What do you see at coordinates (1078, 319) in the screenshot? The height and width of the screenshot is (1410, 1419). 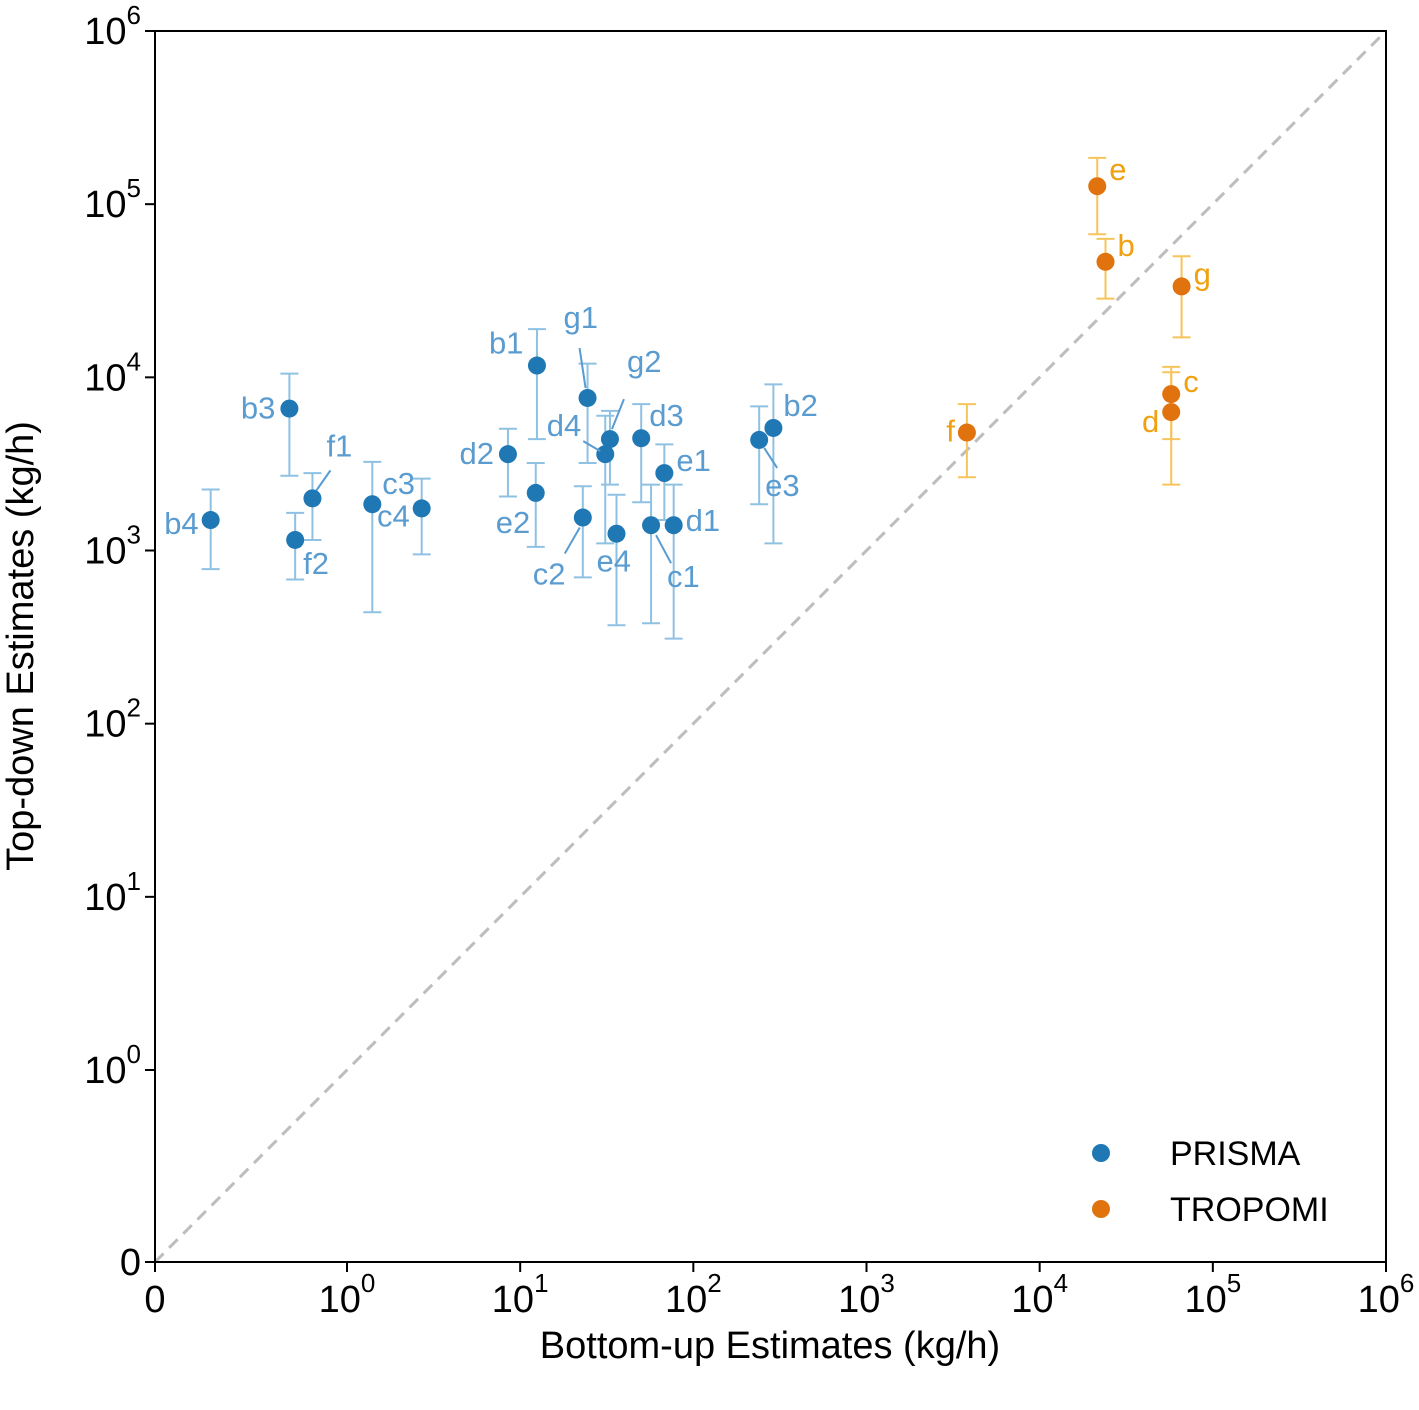 I see `series-tropomi: e b g cd f` at bounding box center [1078, 319].